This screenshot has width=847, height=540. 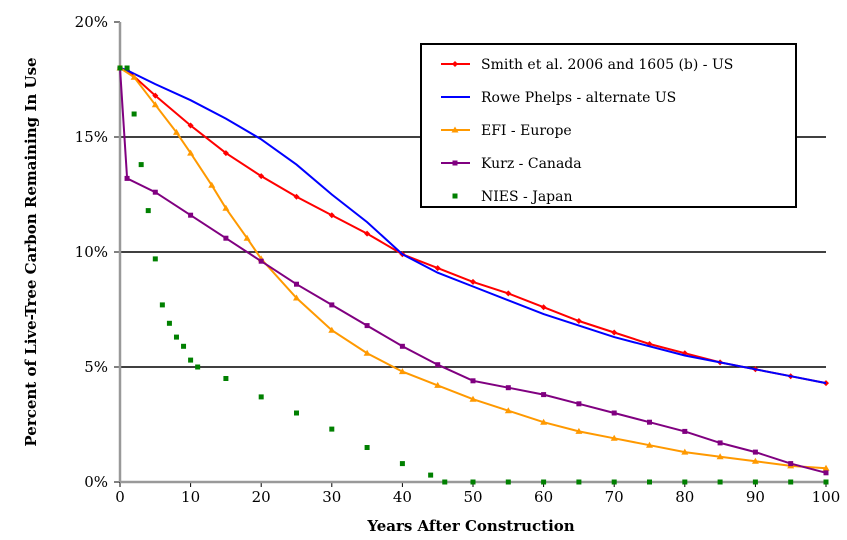 I want to click on y-tick-label: 5%, so click(x=96, y=367).